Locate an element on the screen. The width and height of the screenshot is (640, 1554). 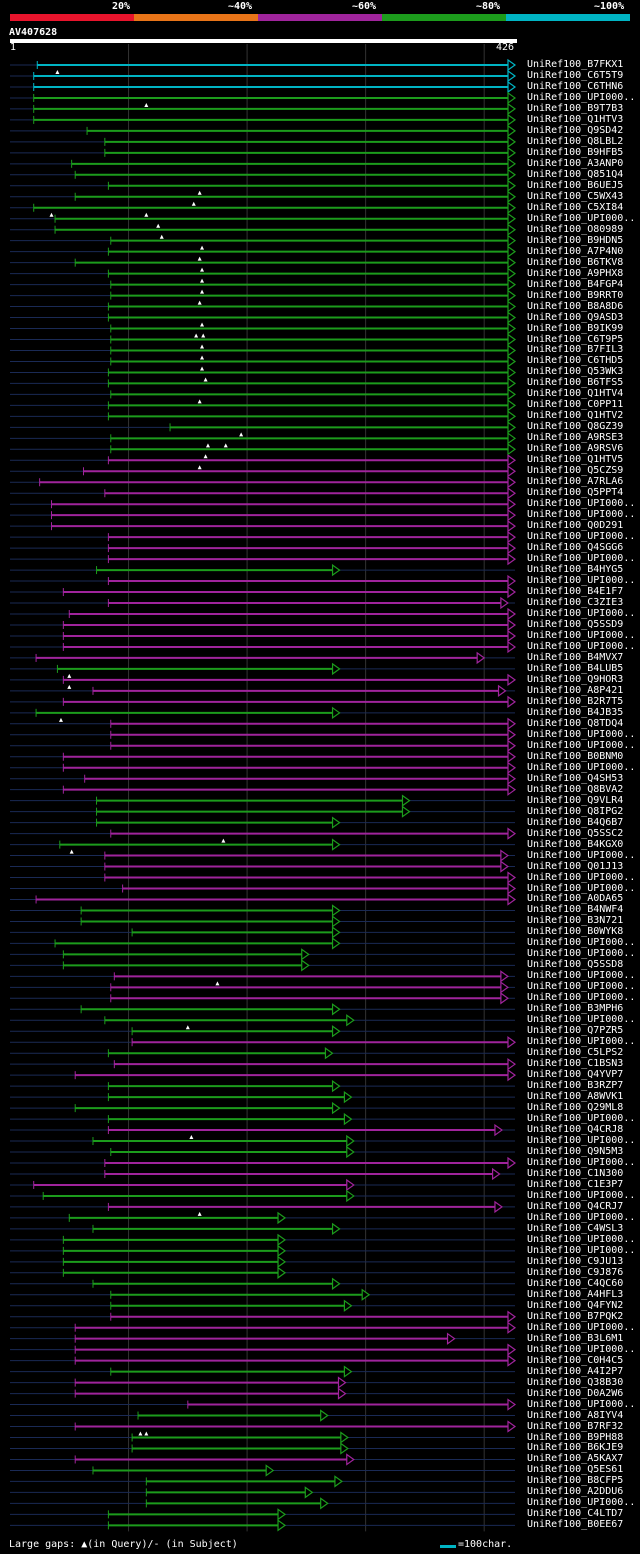
hit-name-link: UniRef100_B2R7T5 is located at coordinates (575, 701).